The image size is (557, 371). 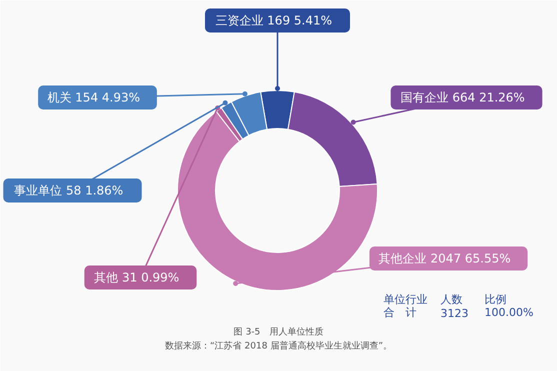 What do you see at coordinates (495, 299) in the screenshot?
I see `text: 比例` at bounding box center [495, 299].